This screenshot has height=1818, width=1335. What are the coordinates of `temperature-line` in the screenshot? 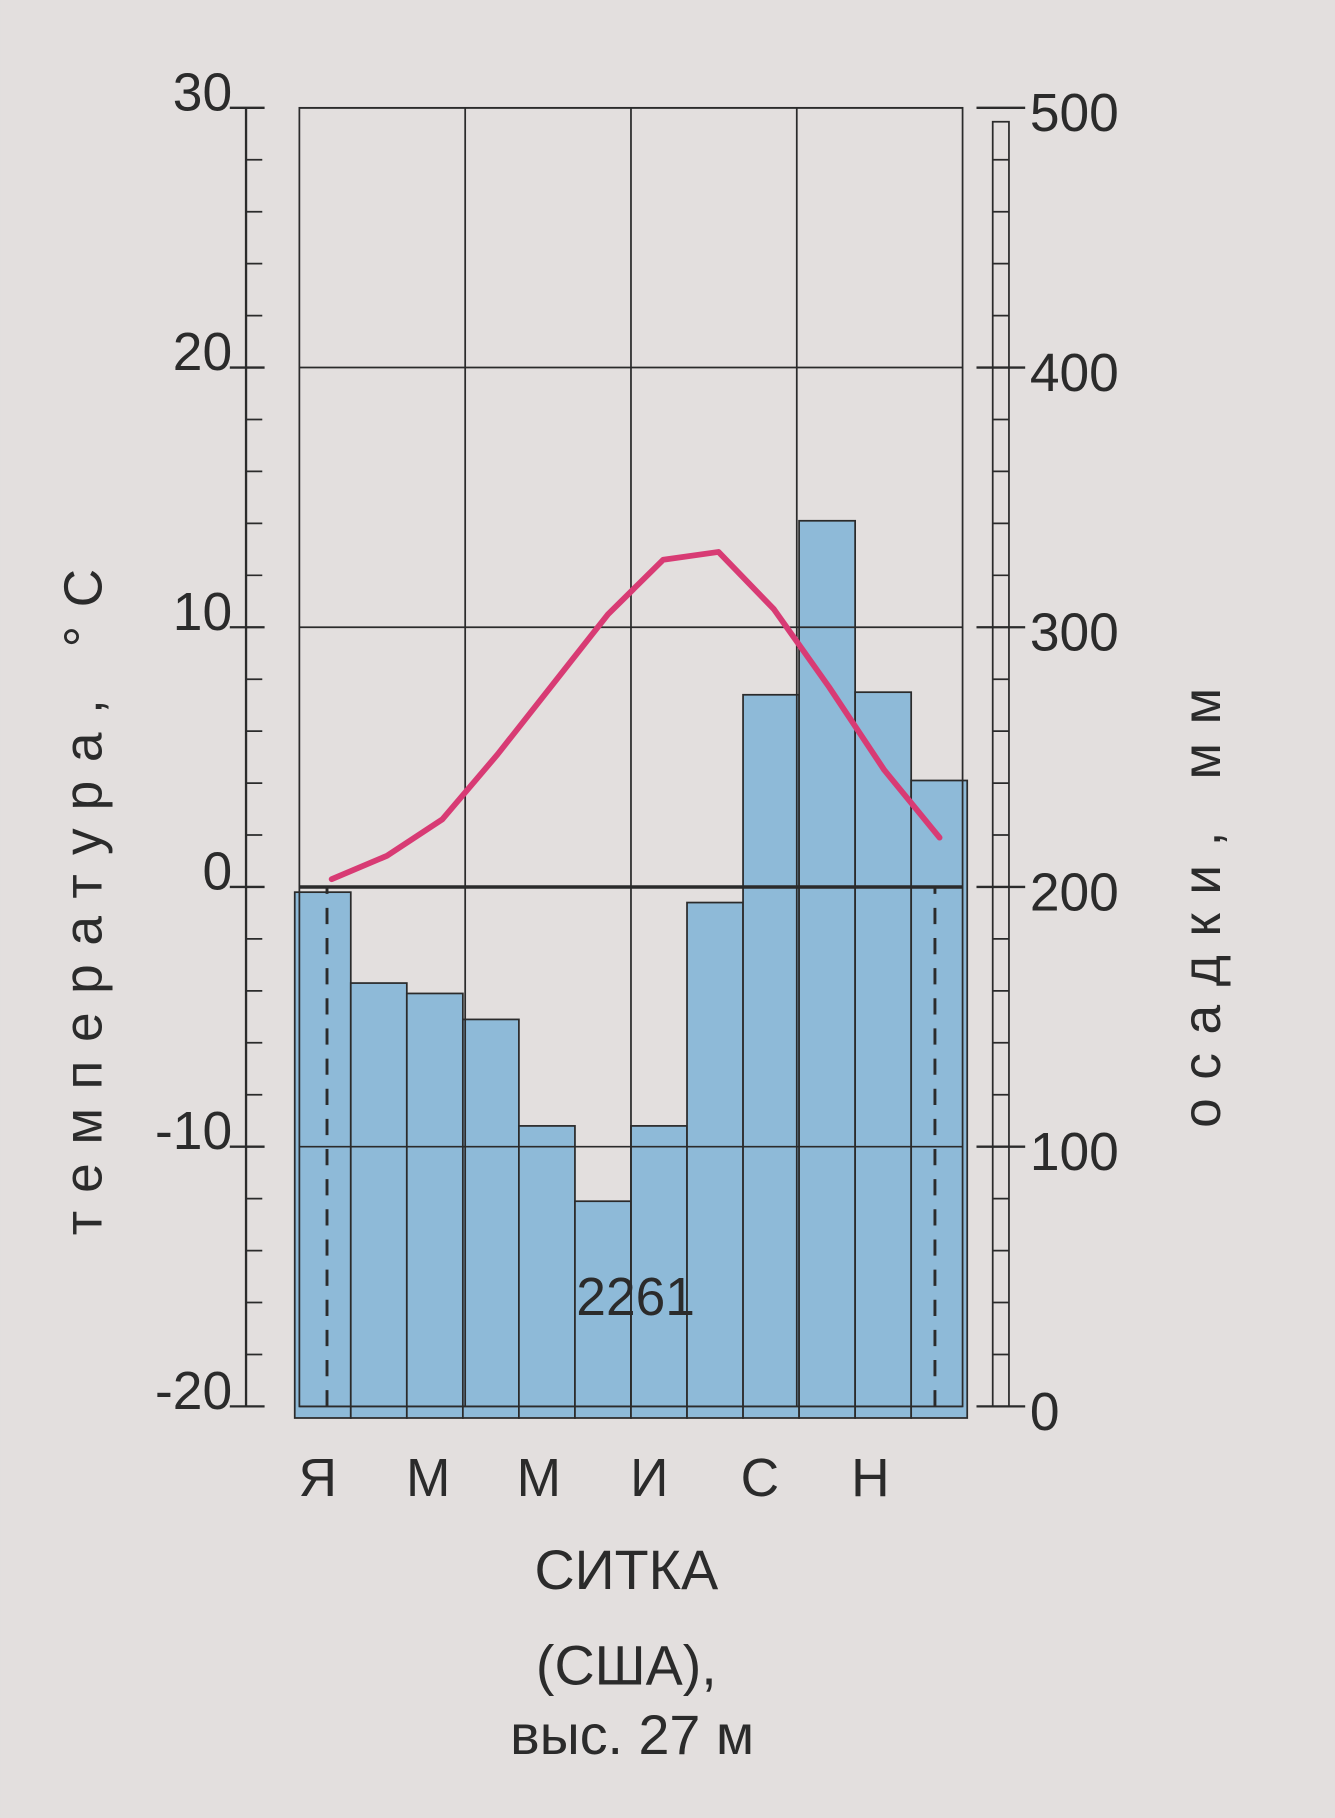 It's located at (635, 716).